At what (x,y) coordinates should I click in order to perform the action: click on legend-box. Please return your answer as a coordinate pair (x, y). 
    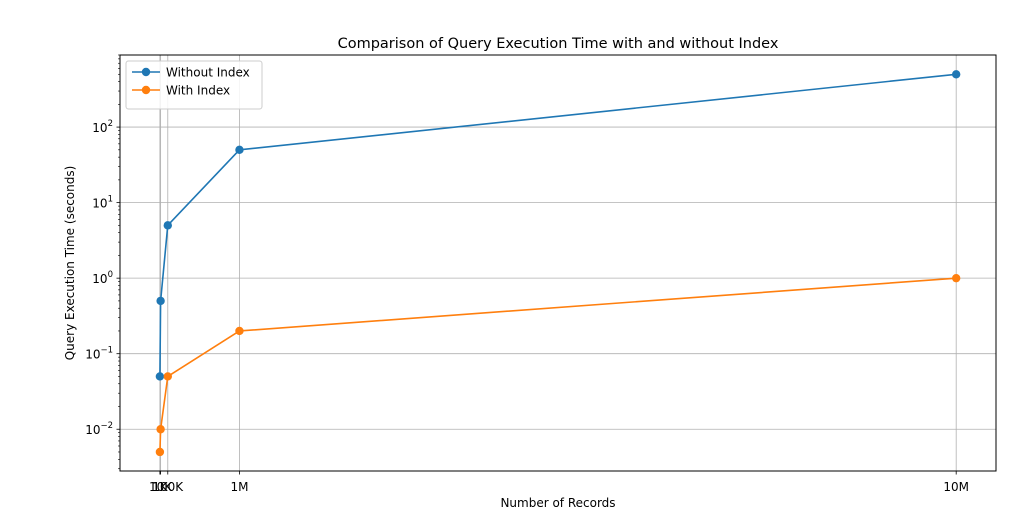
    Looking at the image, I should click on (194, 85).